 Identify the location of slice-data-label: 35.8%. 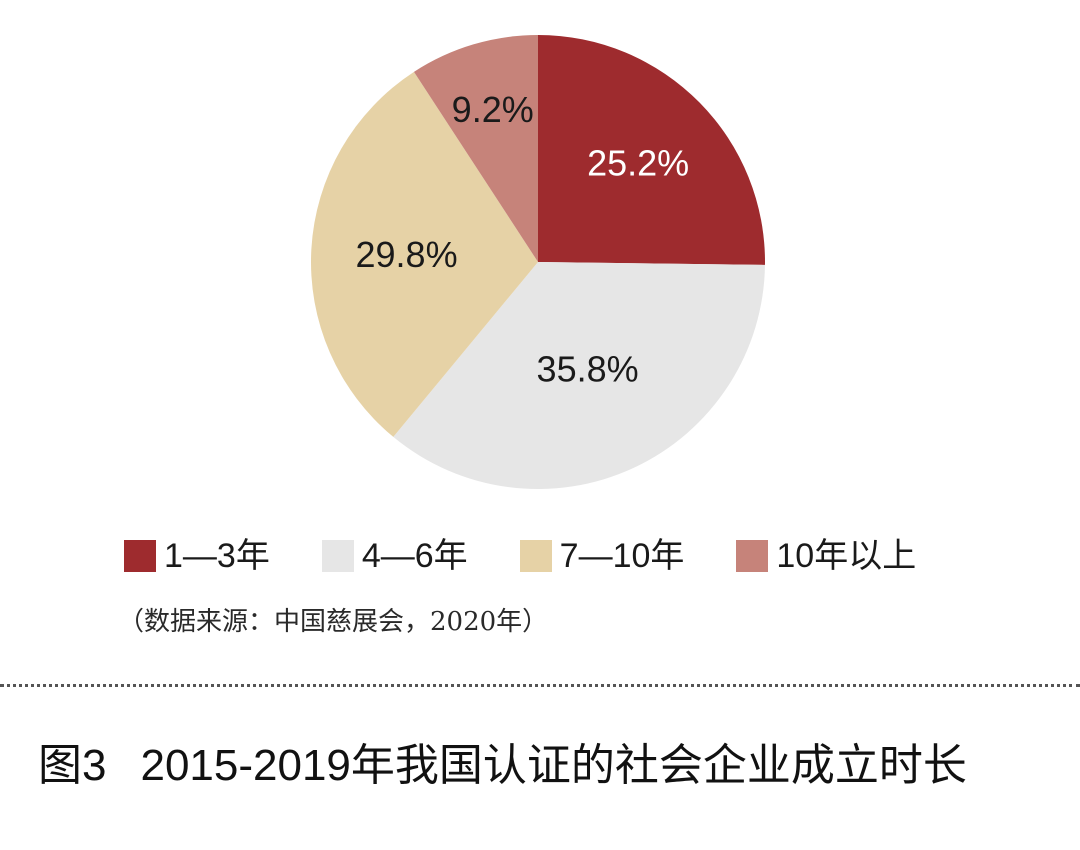
(588, 369).